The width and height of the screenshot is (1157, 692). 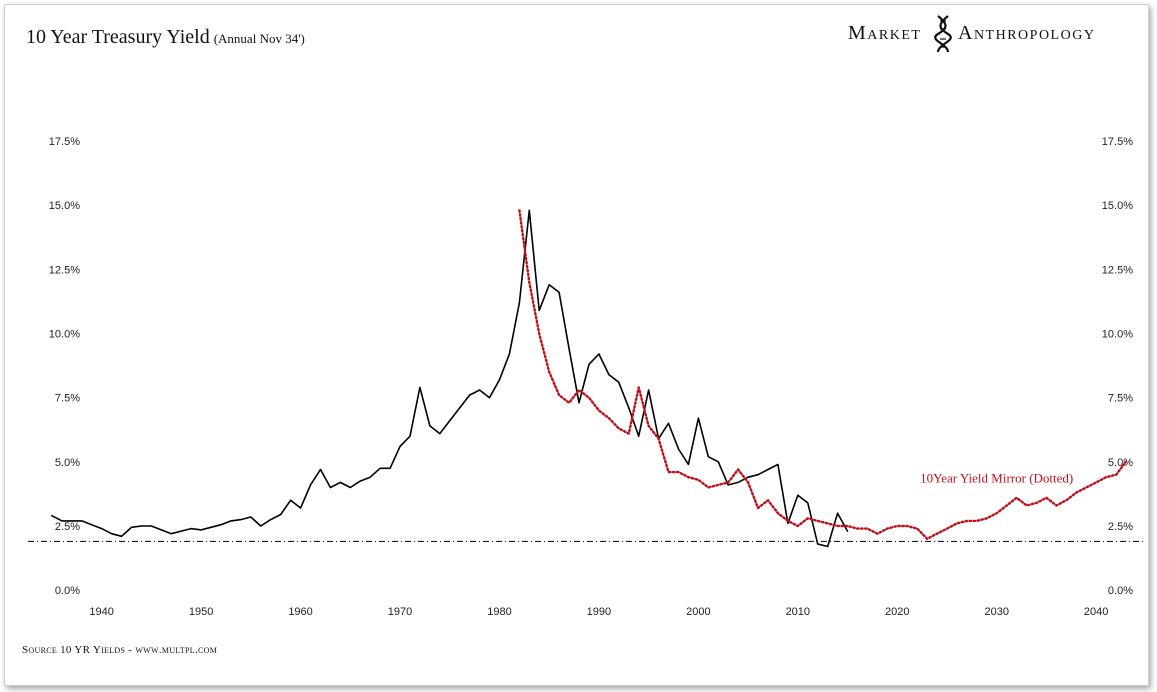 What do you see at coordinates (1120, 527) in the screenshot?
I see `y-tick-label-right: 2.5%` at bounding box center [1120, 527].